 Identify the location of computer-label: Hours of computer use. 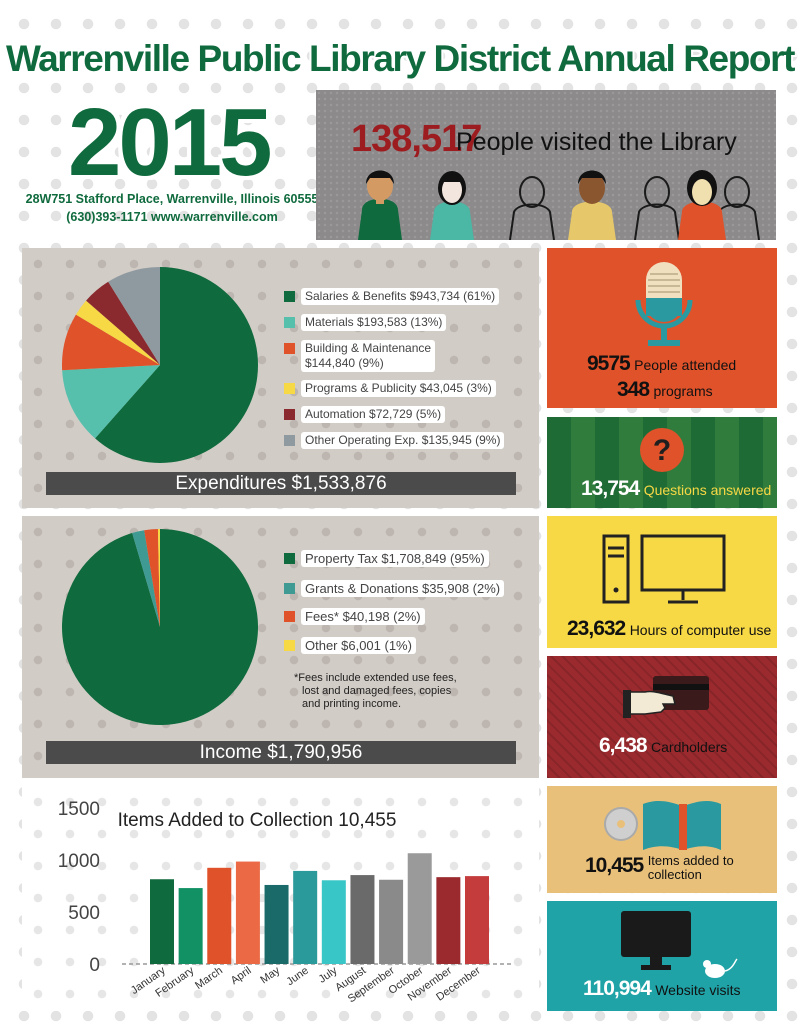
(700, 630).